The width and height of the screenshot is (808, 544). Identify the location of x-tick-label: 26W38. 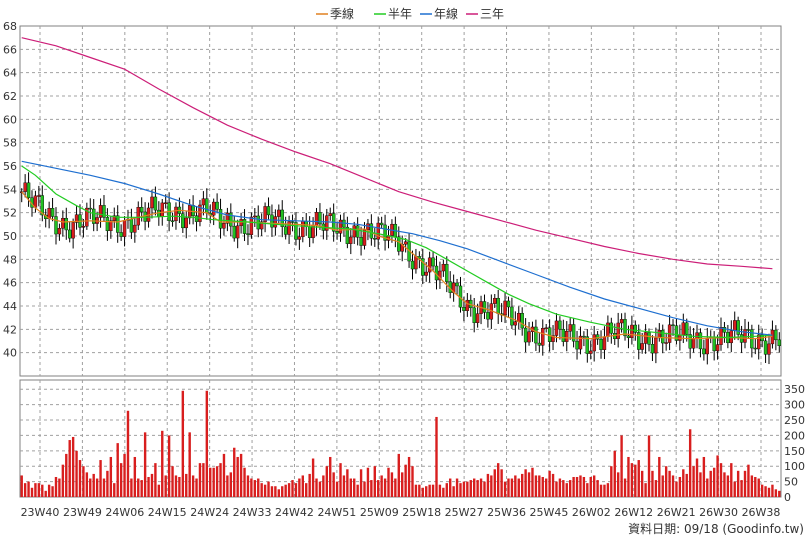
(761, 512).